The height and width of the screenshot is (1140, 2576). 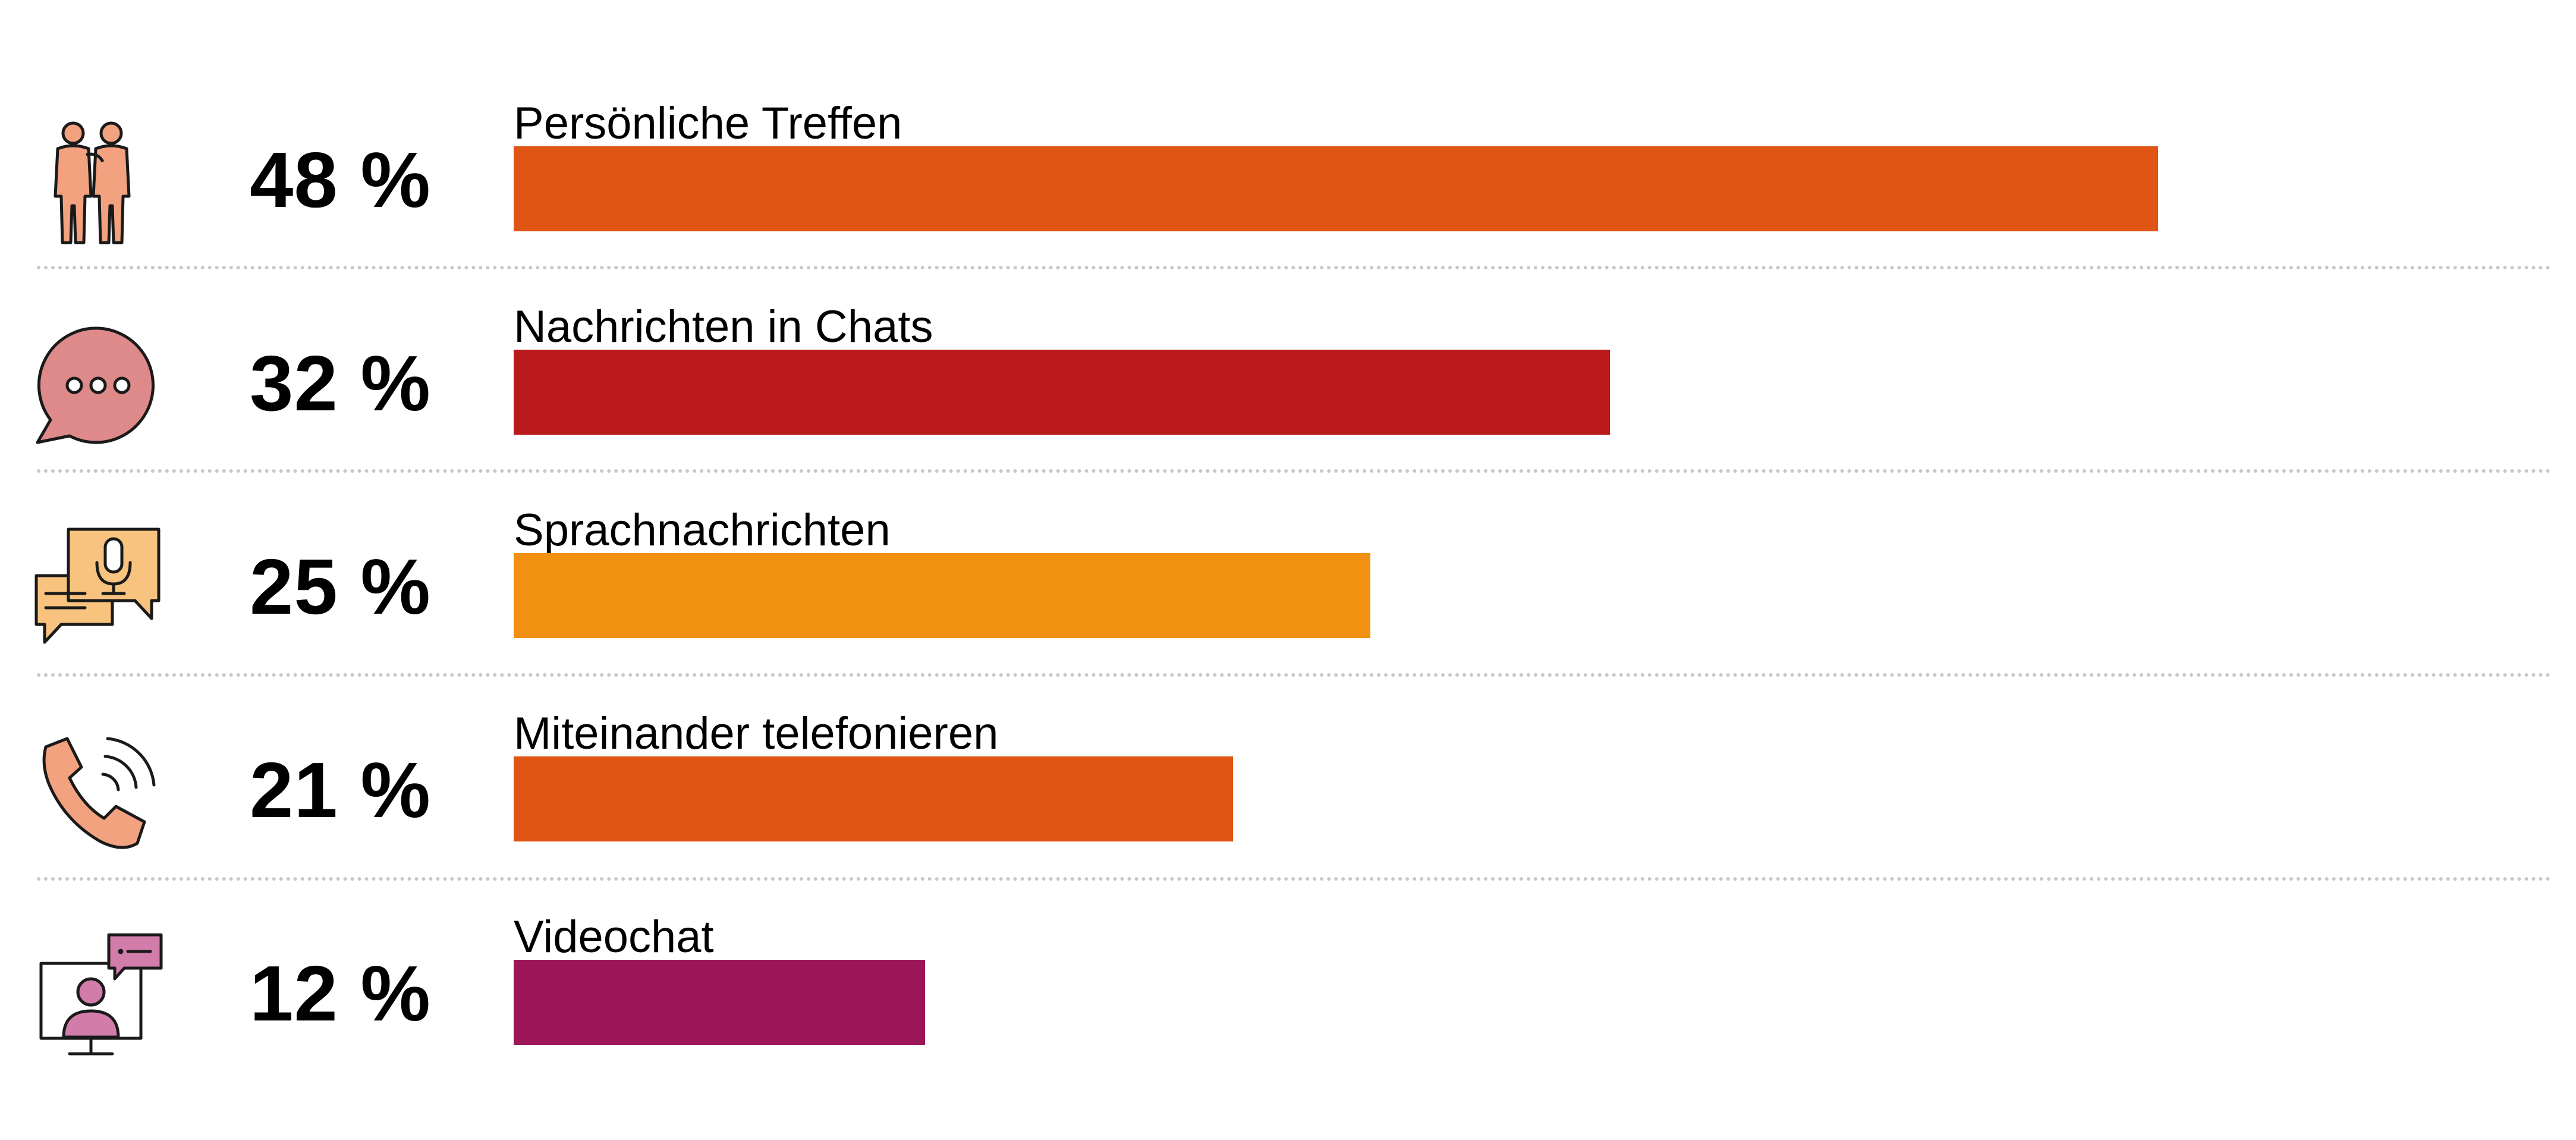 What do you see at coordinates (340, 790) in the screenshot?
I see `value-label: 21 %` at bounding box center [340, 790].